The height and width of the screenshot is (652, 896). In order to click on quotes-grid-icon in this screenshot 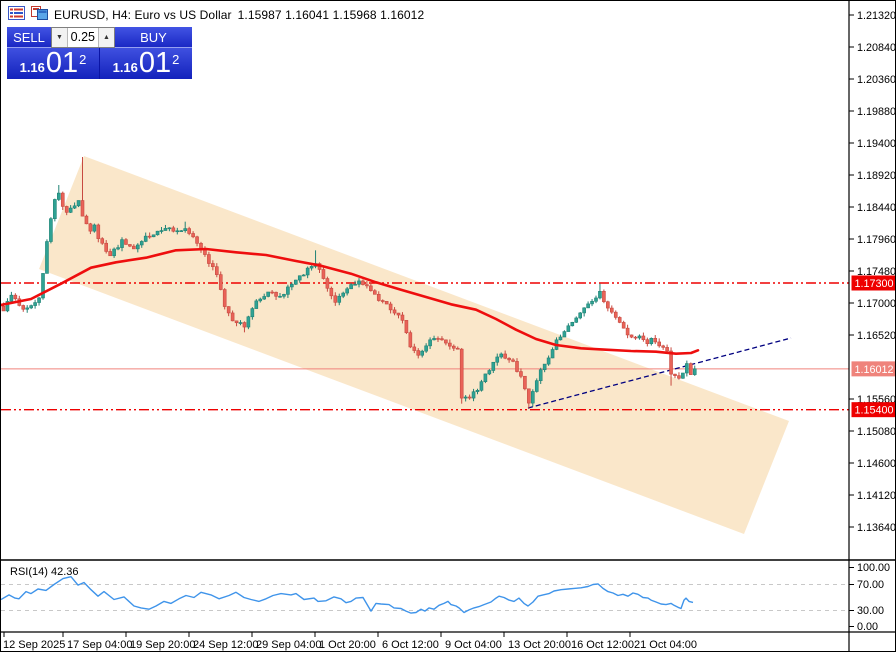, I will do `click(16, 14)`.